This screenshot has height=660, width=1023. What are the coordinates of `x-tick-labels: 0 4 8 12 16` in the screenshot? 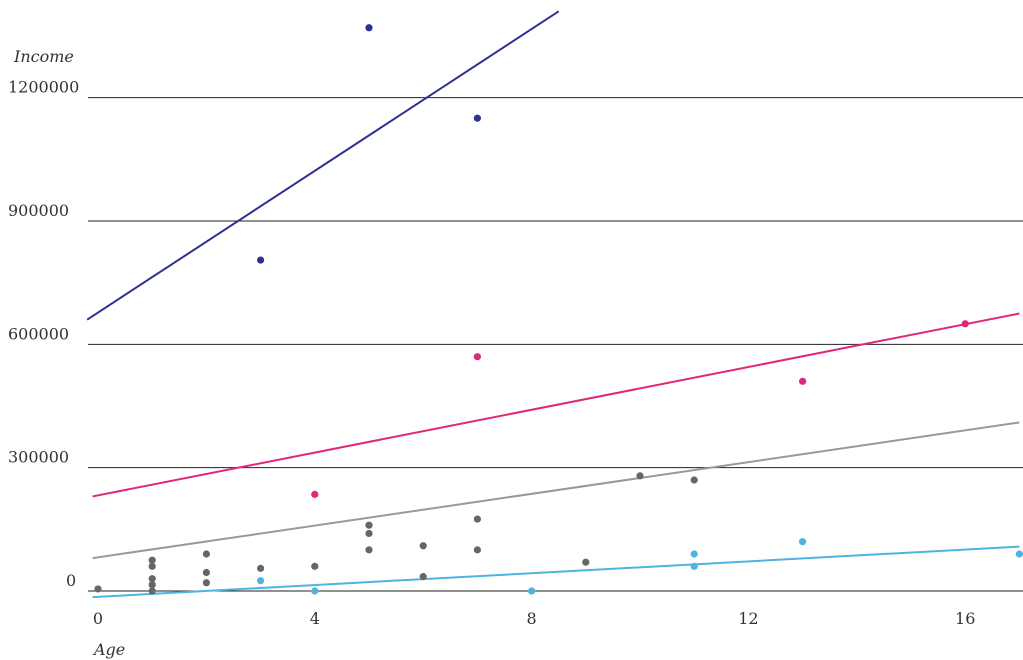 It's located at (534, 618).